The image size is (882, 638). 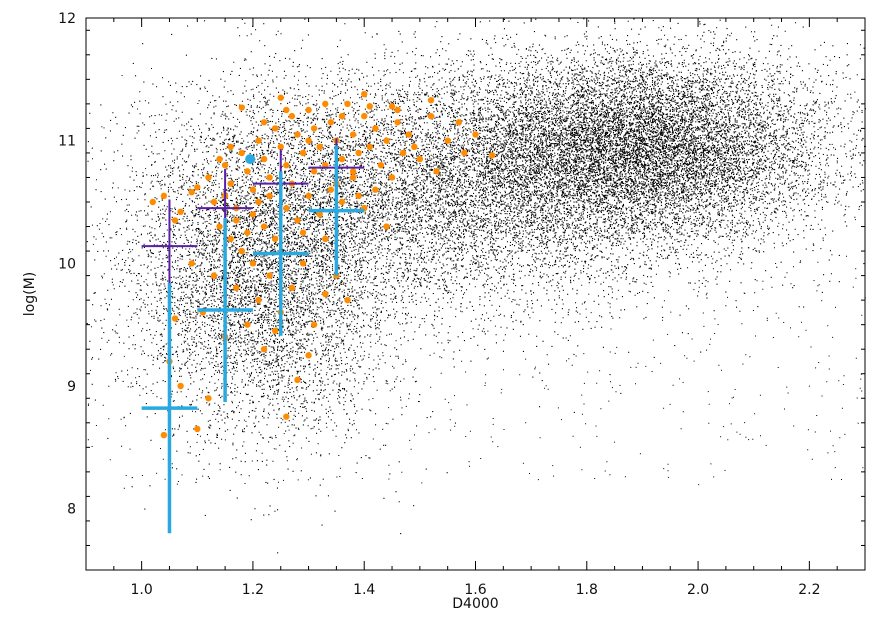 What do you see at coordinates (30, 294) in the screenshot?
I see `y-axis-label: log(M)` at bounding box center [30, 294].